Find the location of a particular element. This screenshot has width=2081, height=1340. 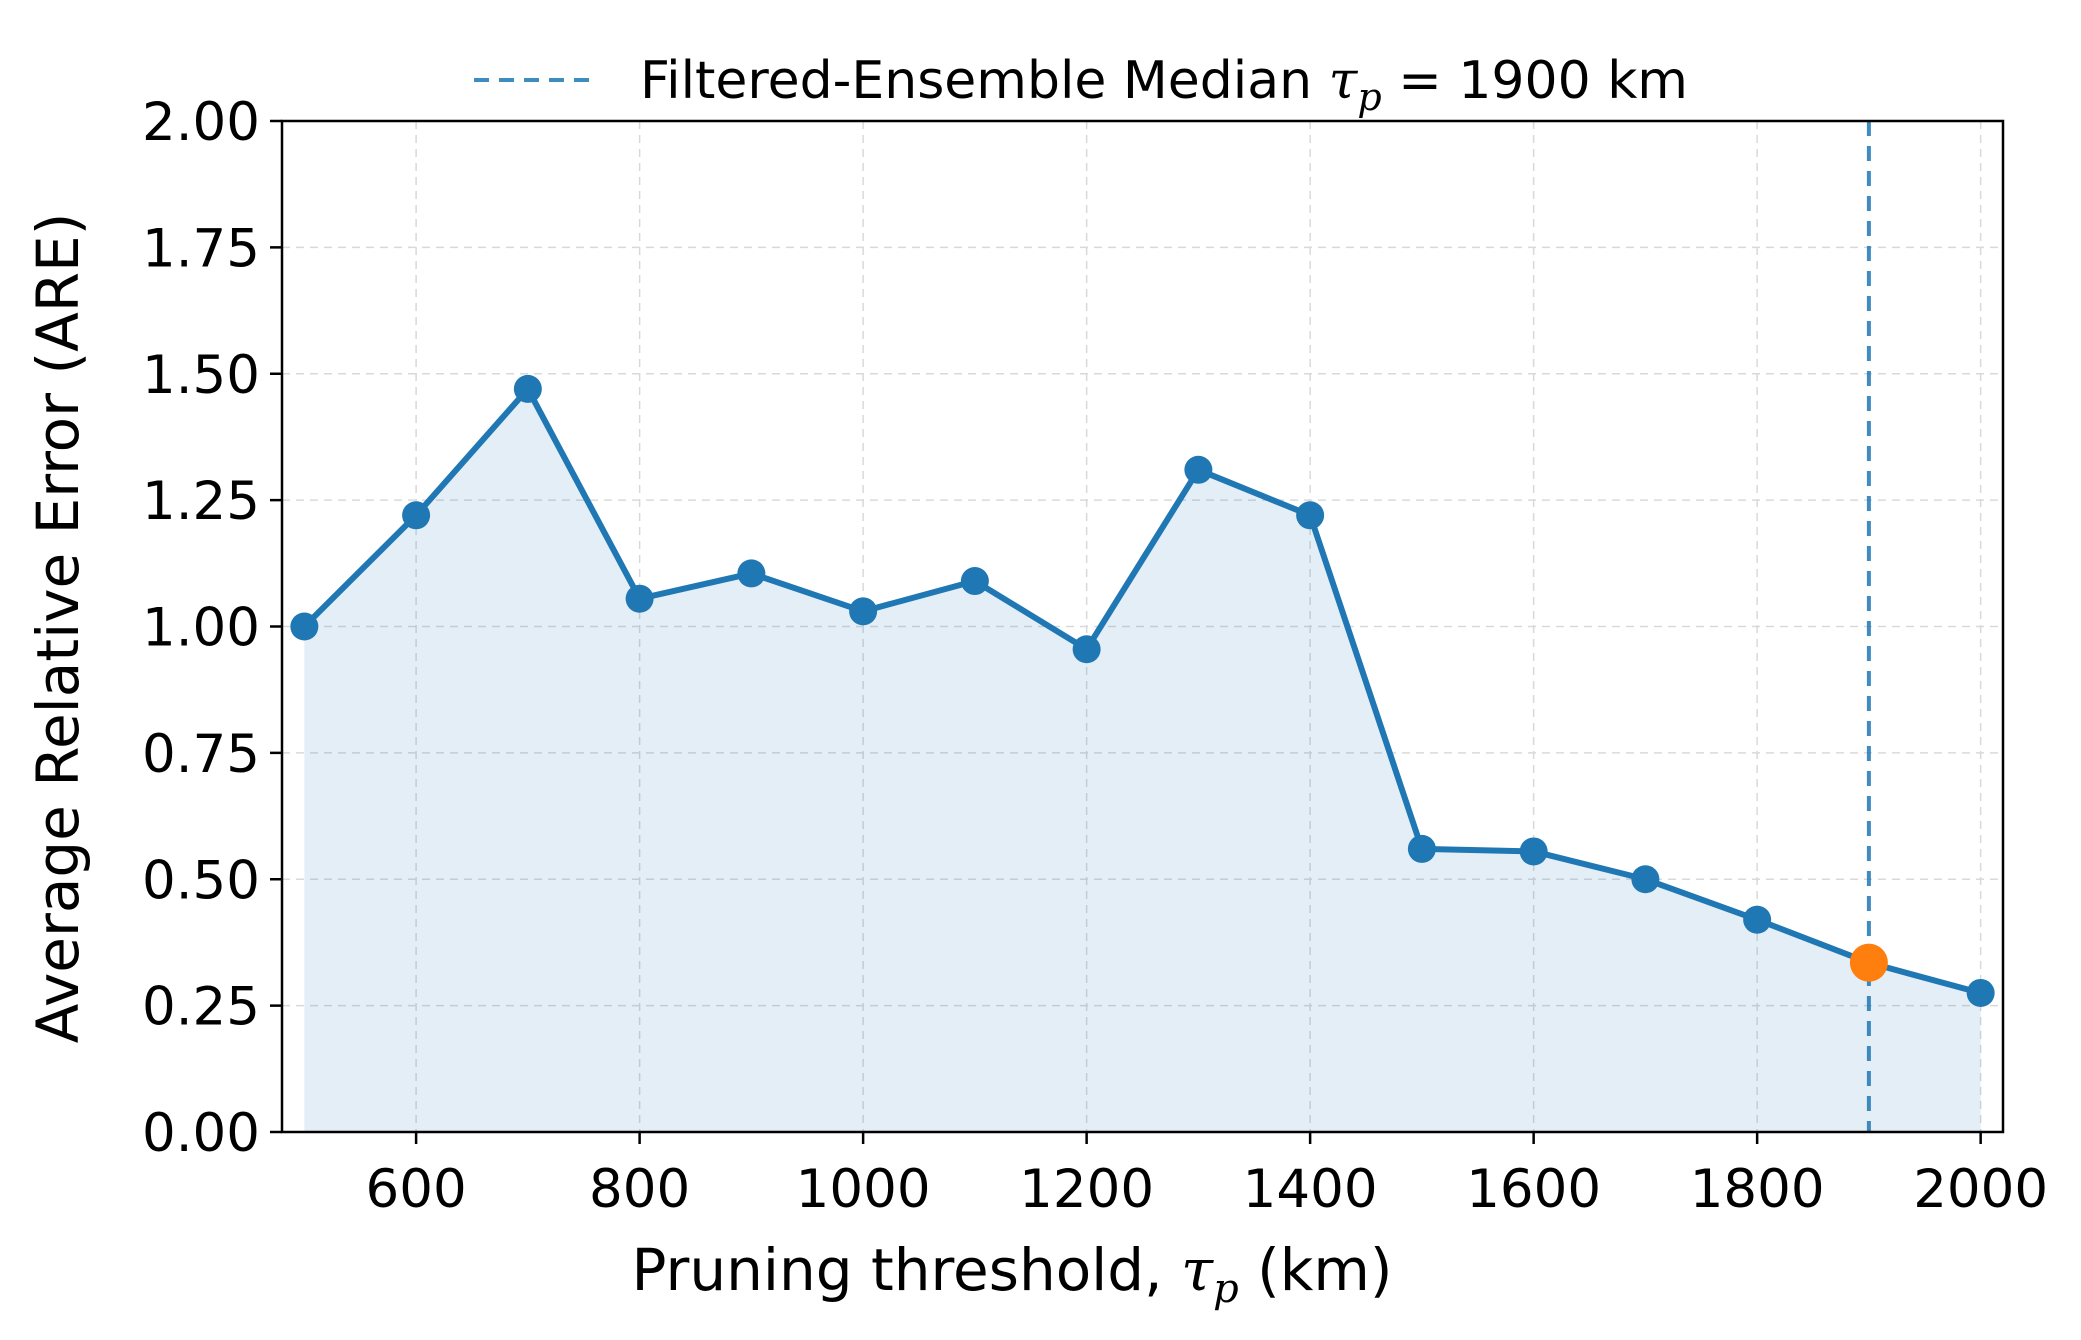

y-tick-label: 1.75 is located at coordinates (201, 248).